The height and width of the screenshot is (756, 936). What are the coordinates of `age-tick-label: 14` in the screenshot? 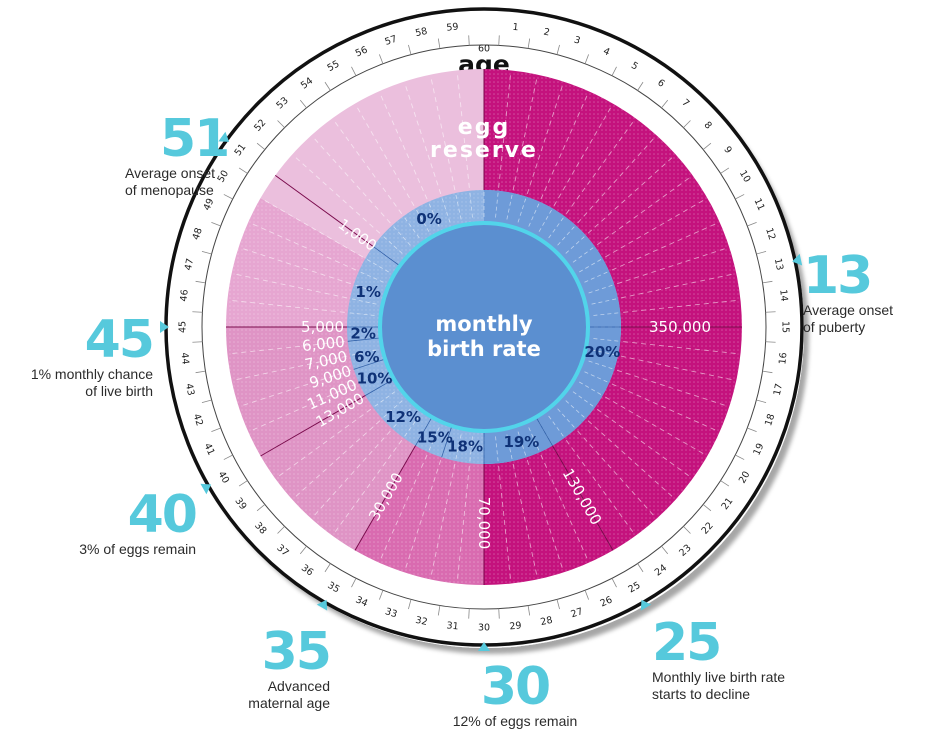 It's located at (783, 295).